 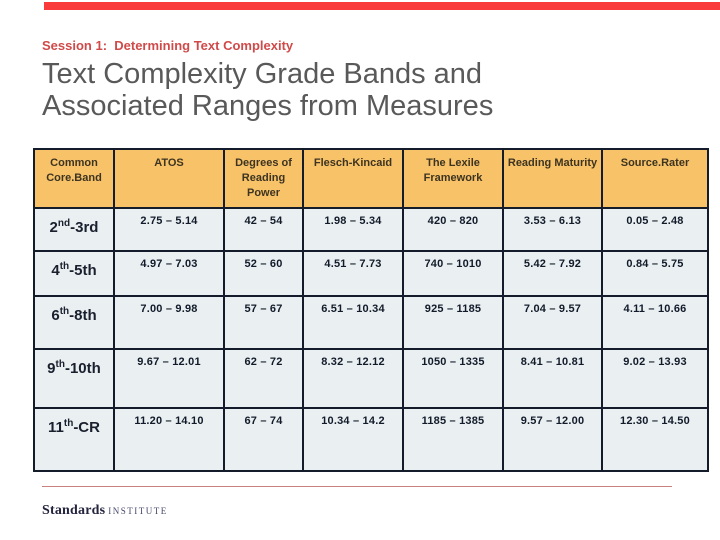 What do you see at coordinates (74, 439) in the screenshot?
I see `band-label: 11th-CR` at bounding box center [74, 439].